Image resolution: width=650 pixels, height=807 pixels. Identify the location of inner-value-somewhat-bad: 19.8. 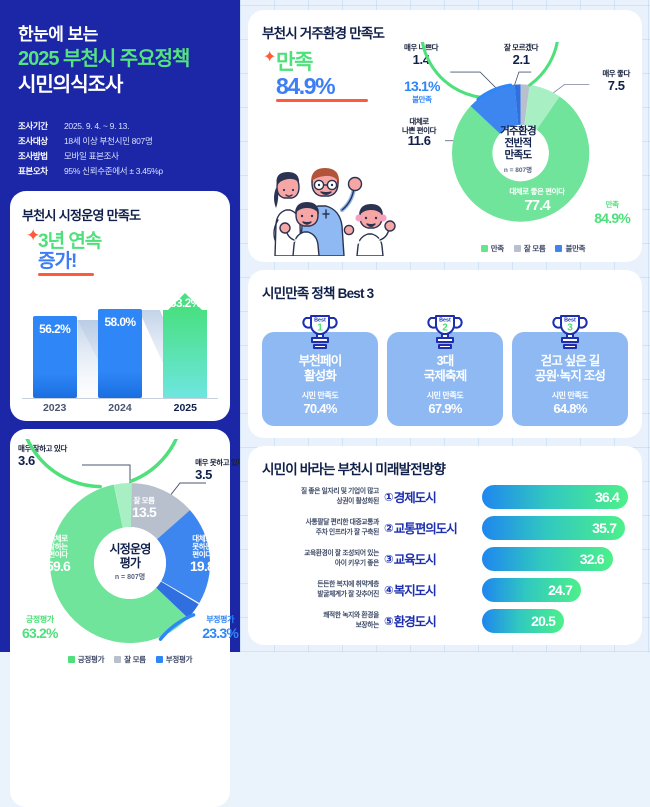
(202, 565).